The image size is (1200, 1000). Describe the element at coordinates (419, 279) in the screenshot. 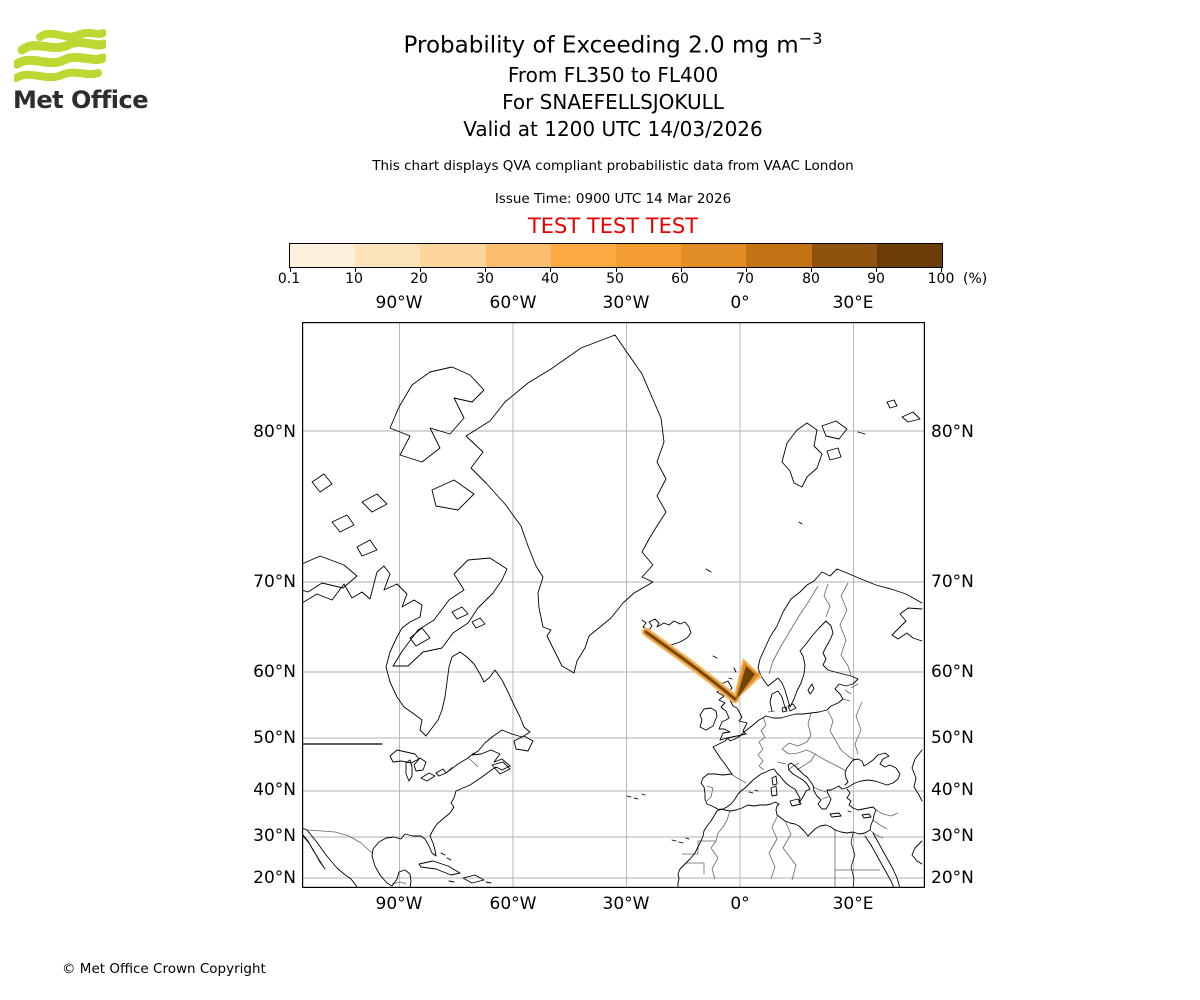

I see `colorbar-label: 20` at that location.